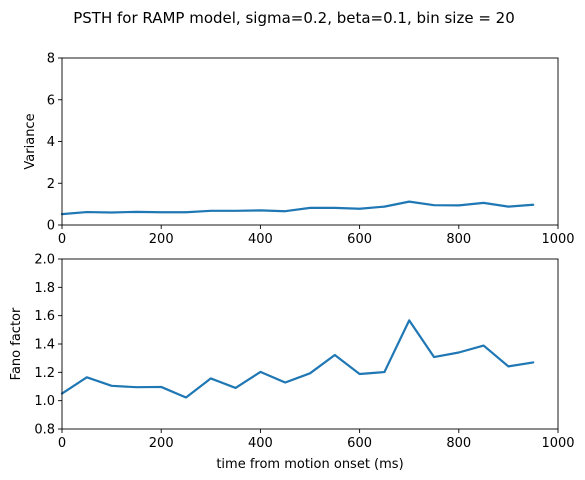  What do you see at coordinates (260, 239) in the screenshot?
I see `x-tick-label-0-2: 400` at bounding box center [260, 239].